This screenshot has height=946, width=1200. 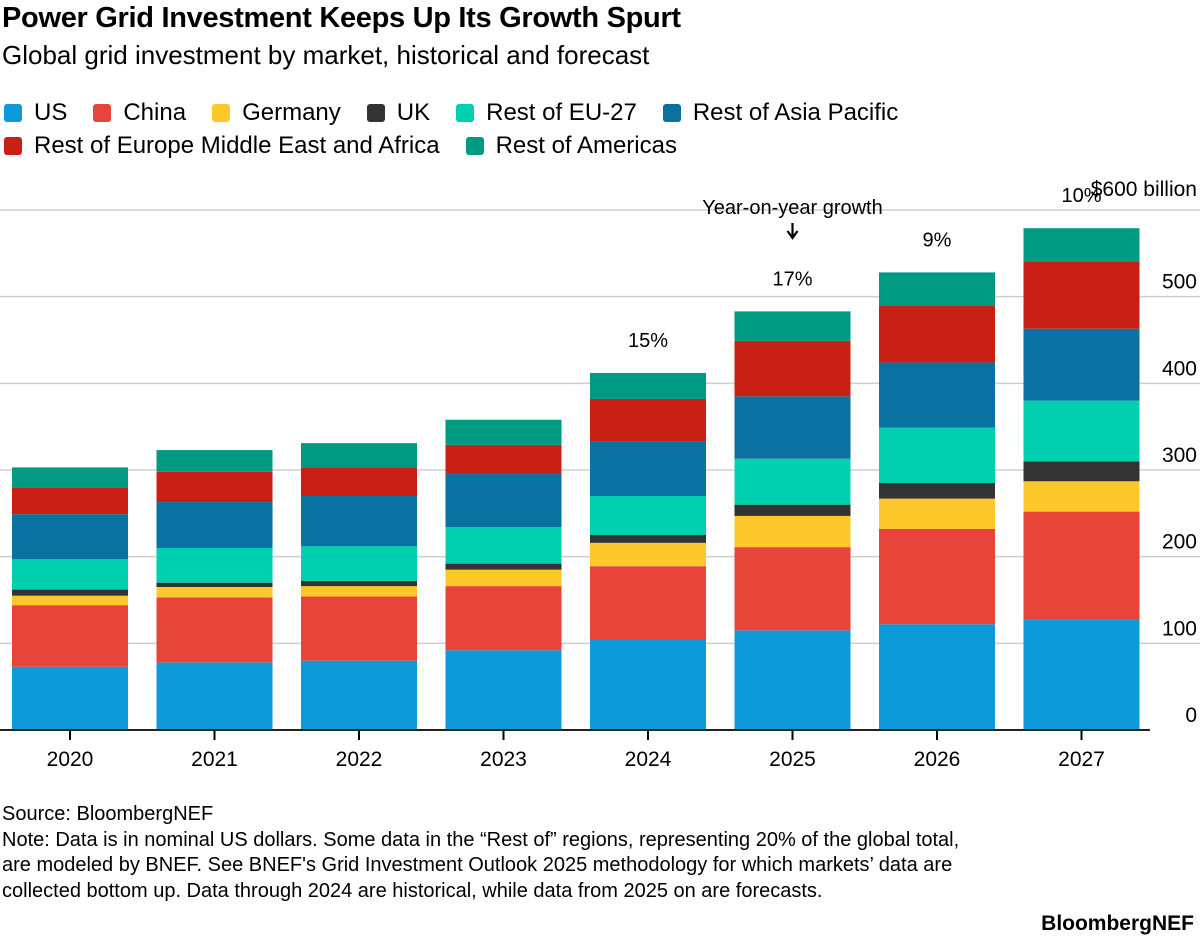 I want to click on legend-item: Rest of Europe Middle East and Africa, so click(x=222, y=145).